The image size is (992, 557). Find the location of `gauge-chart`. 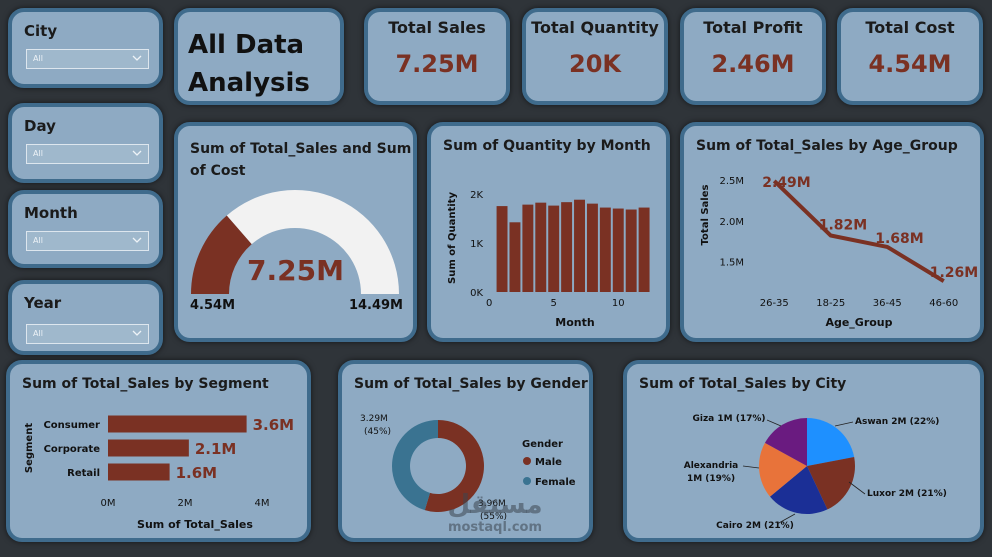

gauge-chart is located at coordinates (295, 242).